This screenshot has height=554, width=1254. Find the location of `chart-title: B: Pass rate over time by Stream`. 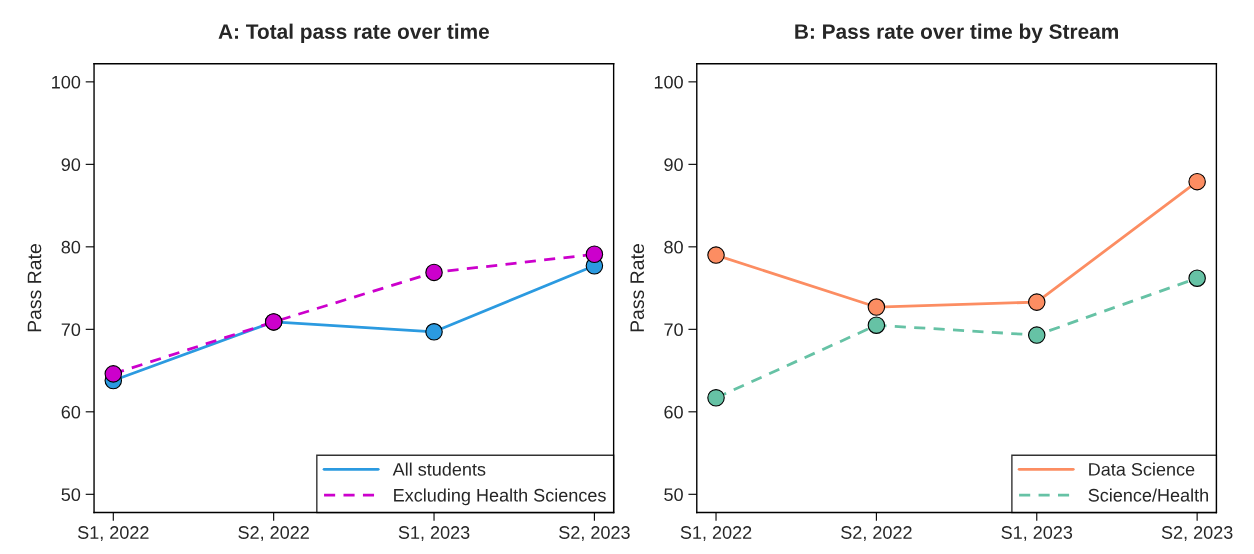

chart-title: B: Pass rate over time by Stream is located at coordinates (956, 33).